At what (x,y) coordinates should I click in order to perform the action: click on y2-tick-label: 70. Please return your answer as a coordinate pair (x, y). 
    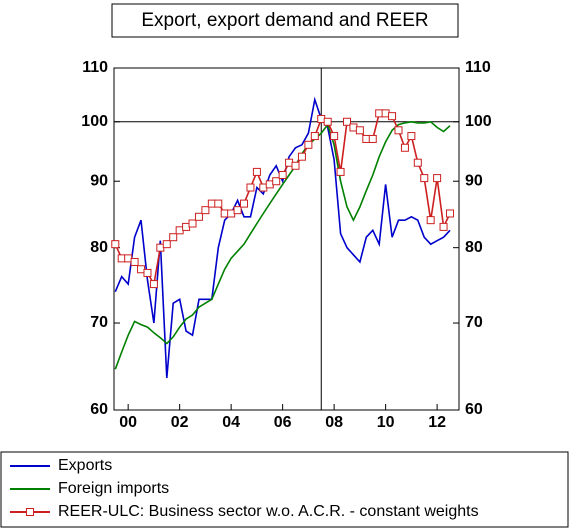
    Looking at the image, I should click on (474, 322).